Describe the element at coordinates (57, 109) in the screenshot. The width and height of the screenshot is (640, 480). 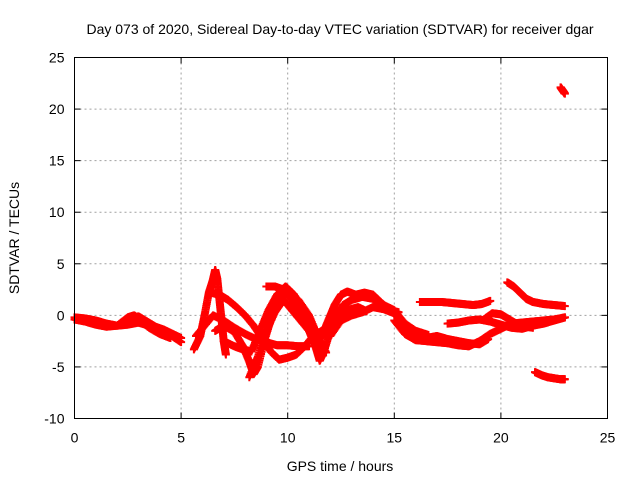
I see `y-tick-label: 20` at that location.